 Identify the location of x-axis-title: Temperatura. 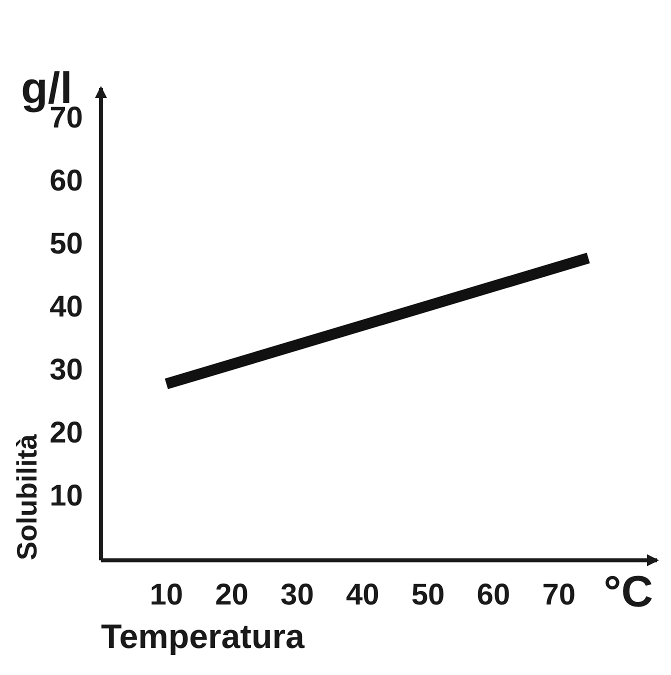
(203, 637).